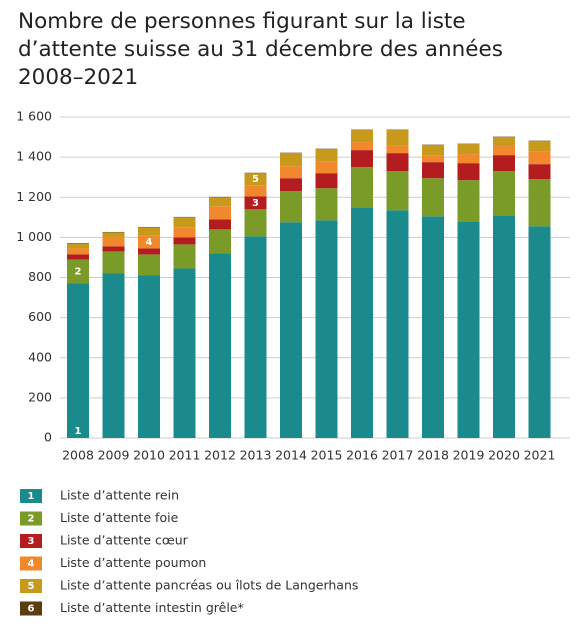 The height and width of the screenshot is (627, 582). I want to click on y-tick-label: 1 000, so click(34, 236).